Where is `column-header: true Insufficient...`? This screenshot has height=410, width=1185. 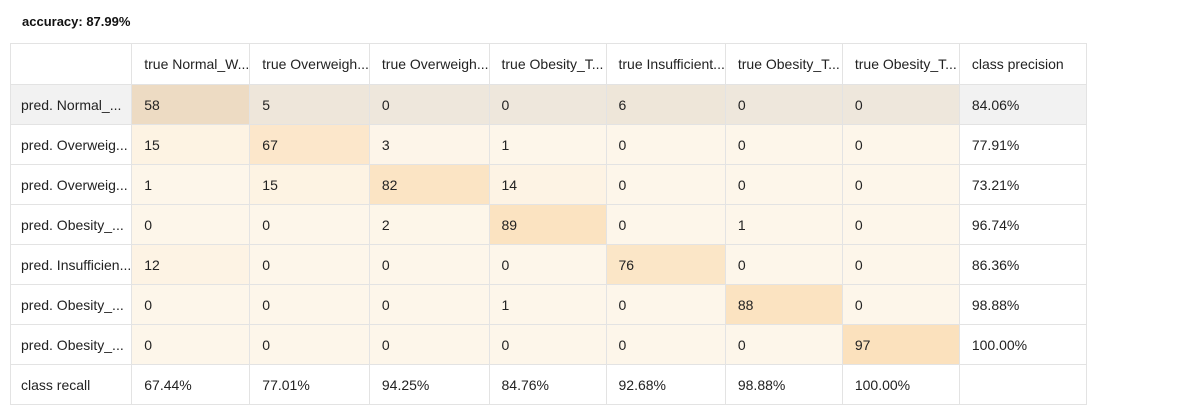 column-header: true Insufficient... is located at coordinates (665, 64).